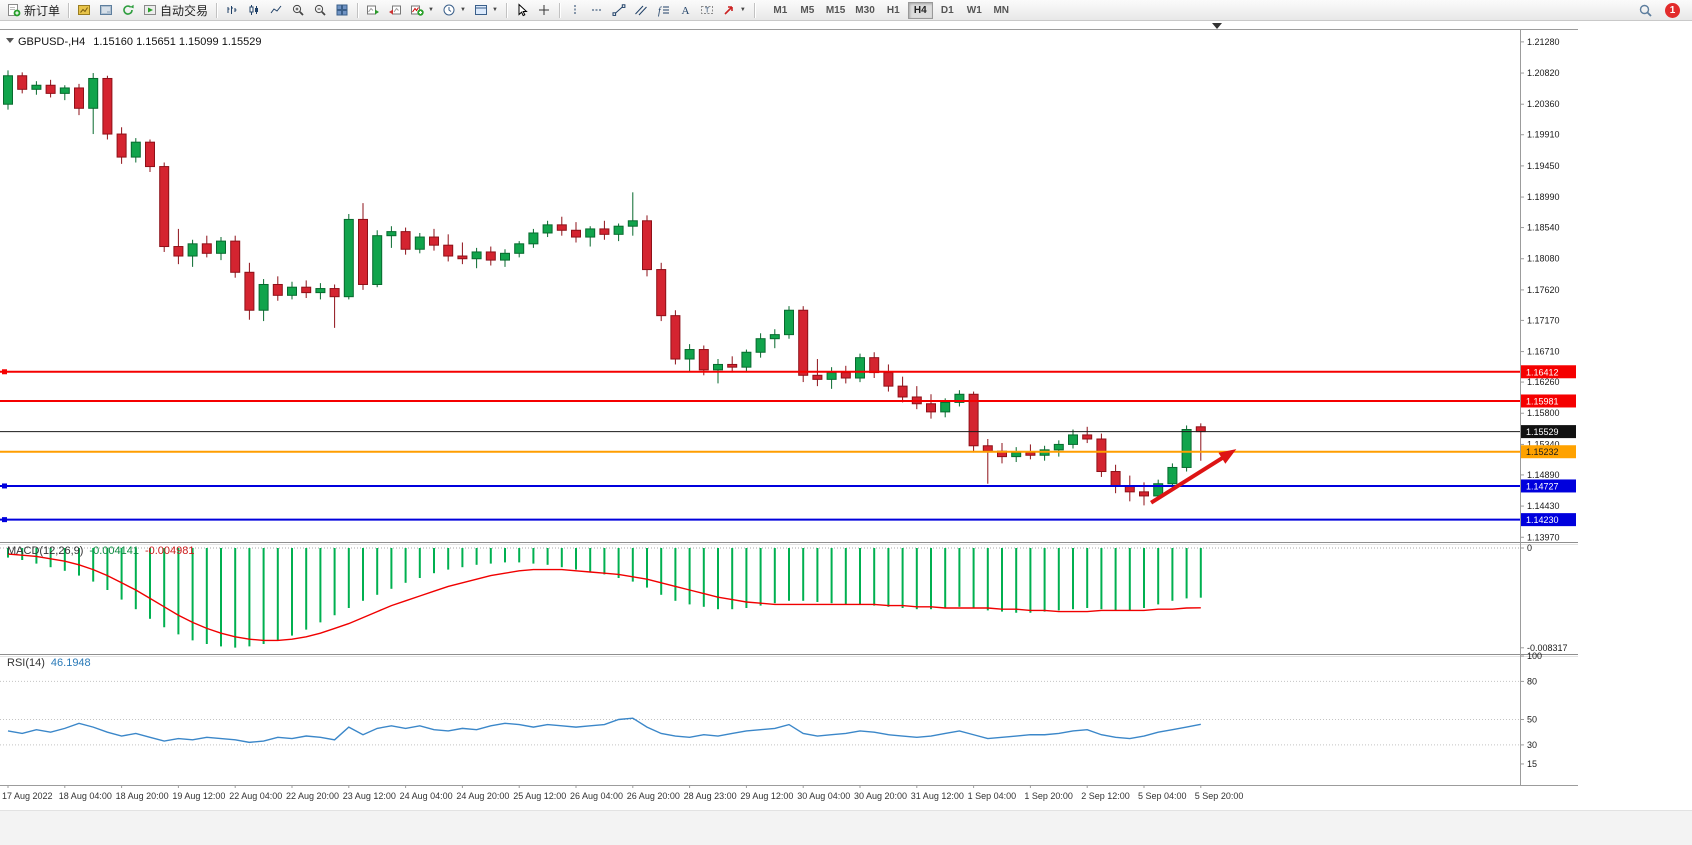  I want to click on new-order-label: 新订单, so click(42, 10).